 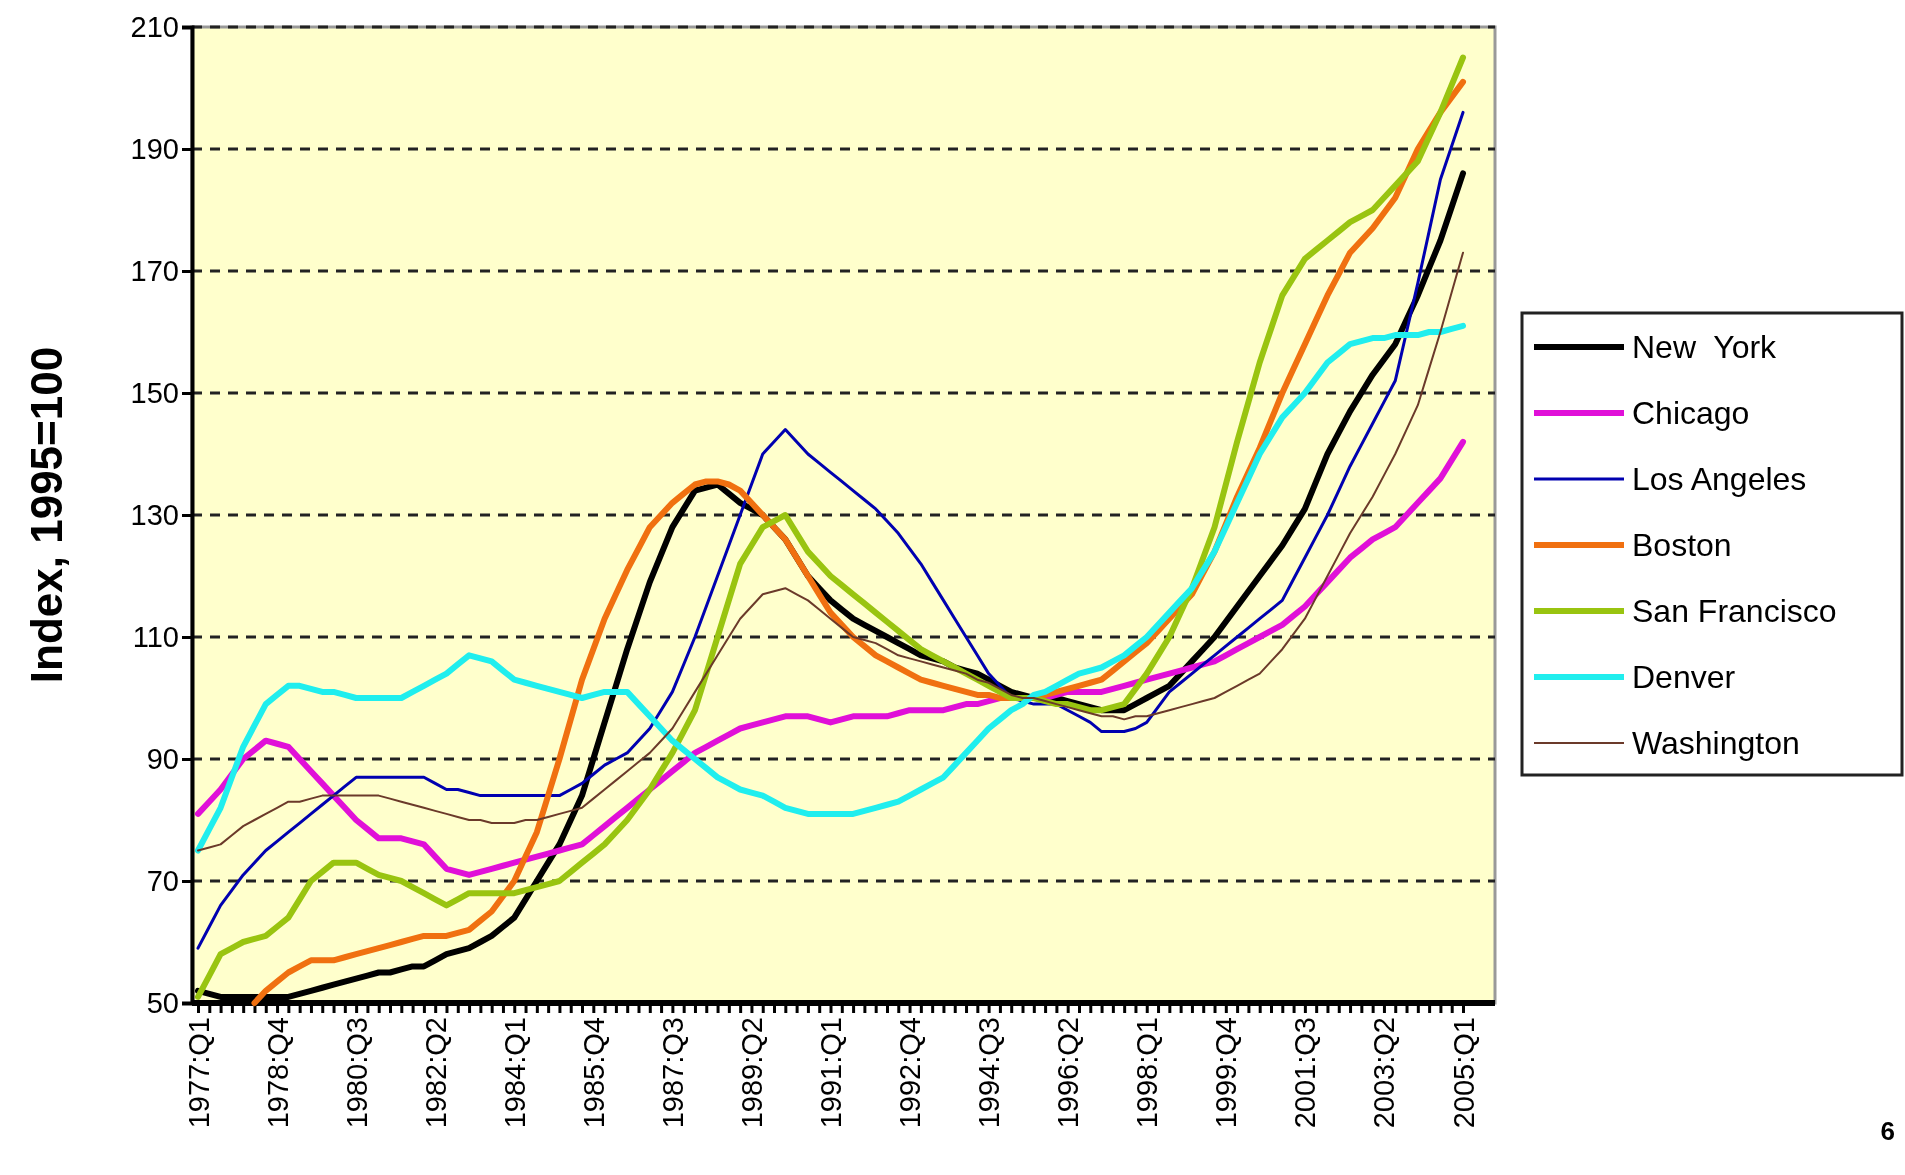 I want to click on x-tick-label: 1994:Q3, so click(x=989, y=1073).